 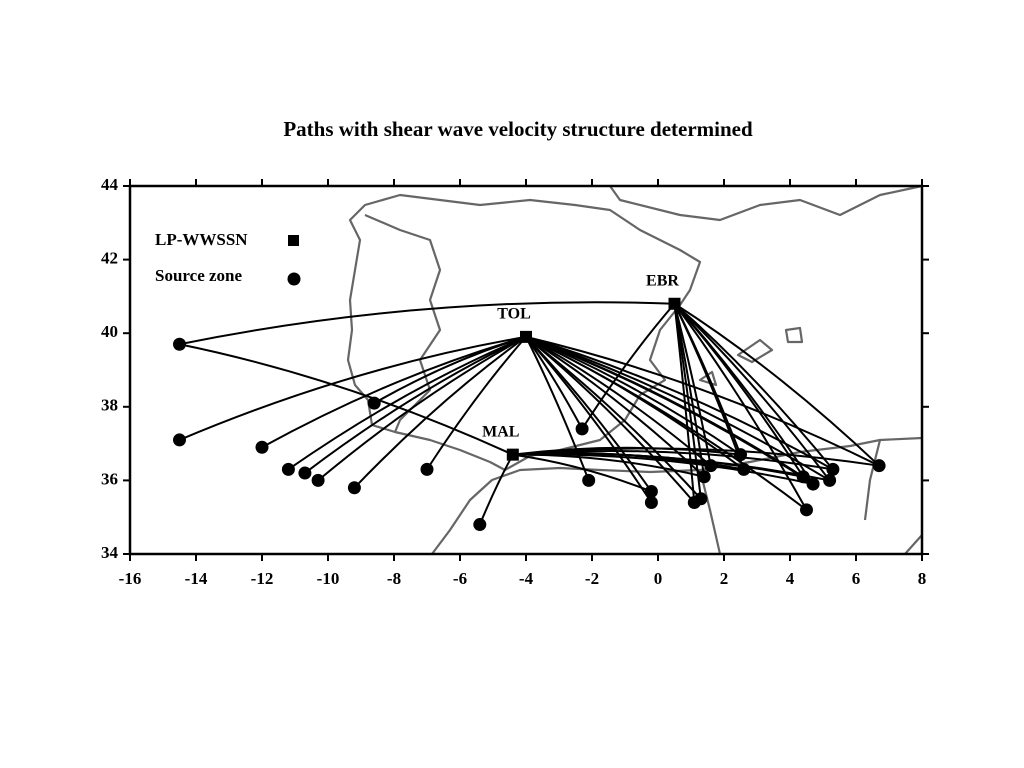 What do you see at coordinates (856, 578) in the screenshot?
I see `x-tick-label: 6` at bounding box center [856, 578].